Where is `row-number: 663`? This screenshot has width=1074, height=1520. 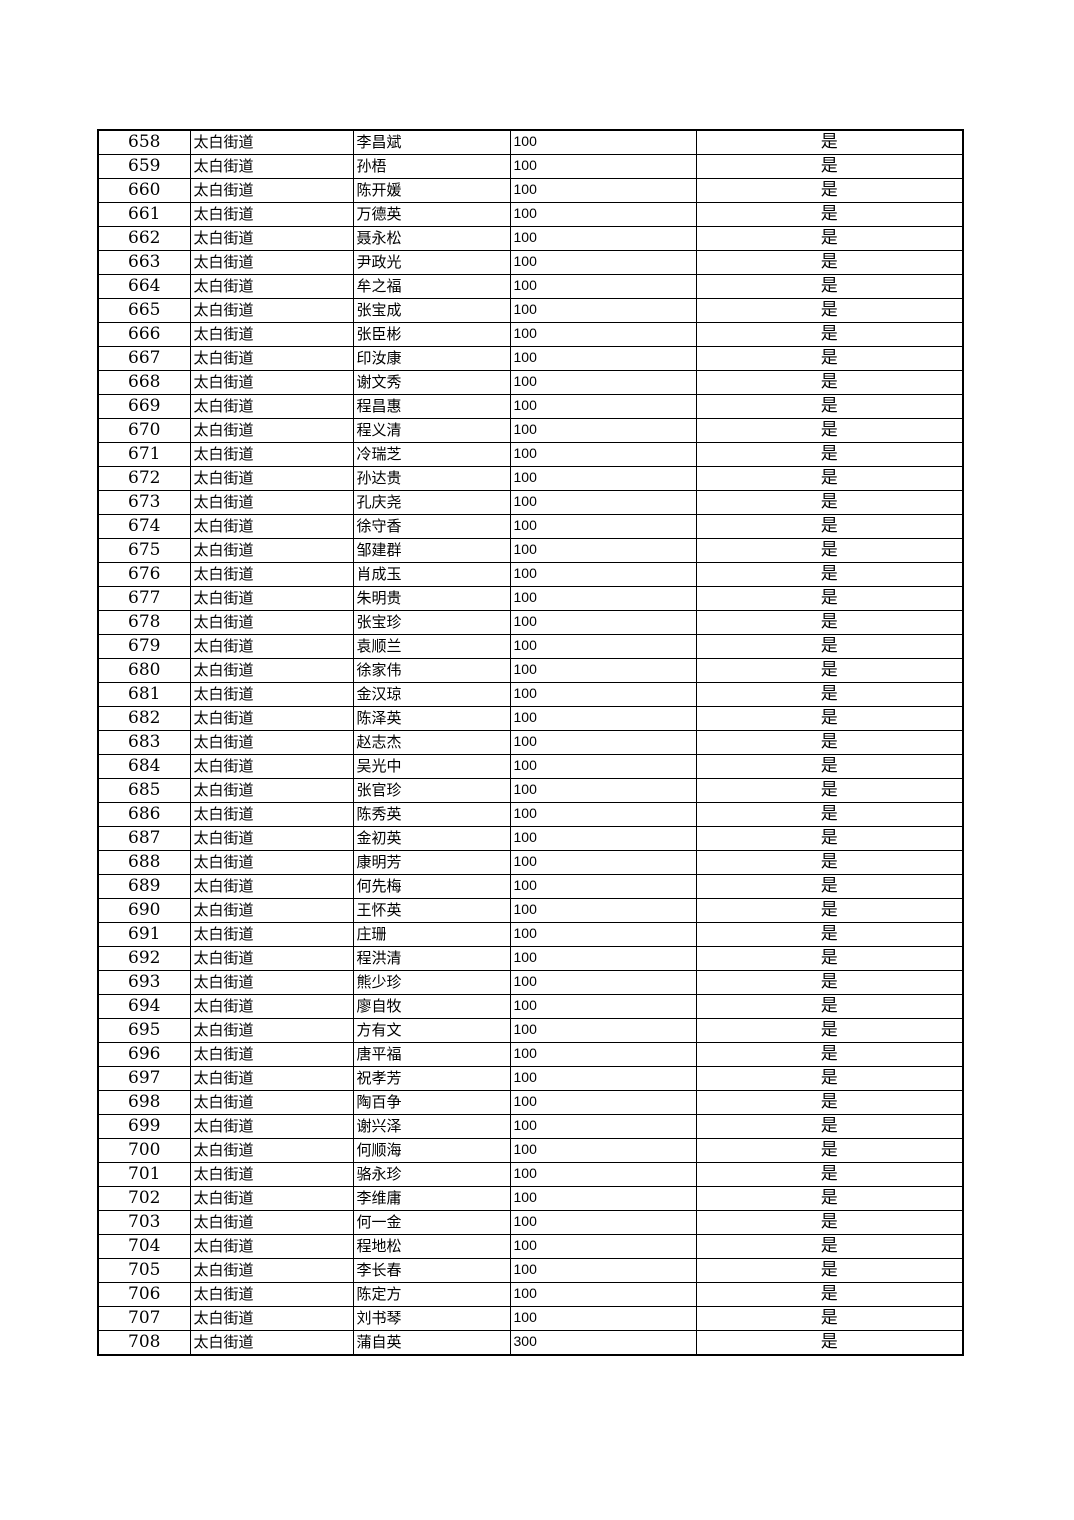 row-number: 663 is located at coordinates (144, 262).